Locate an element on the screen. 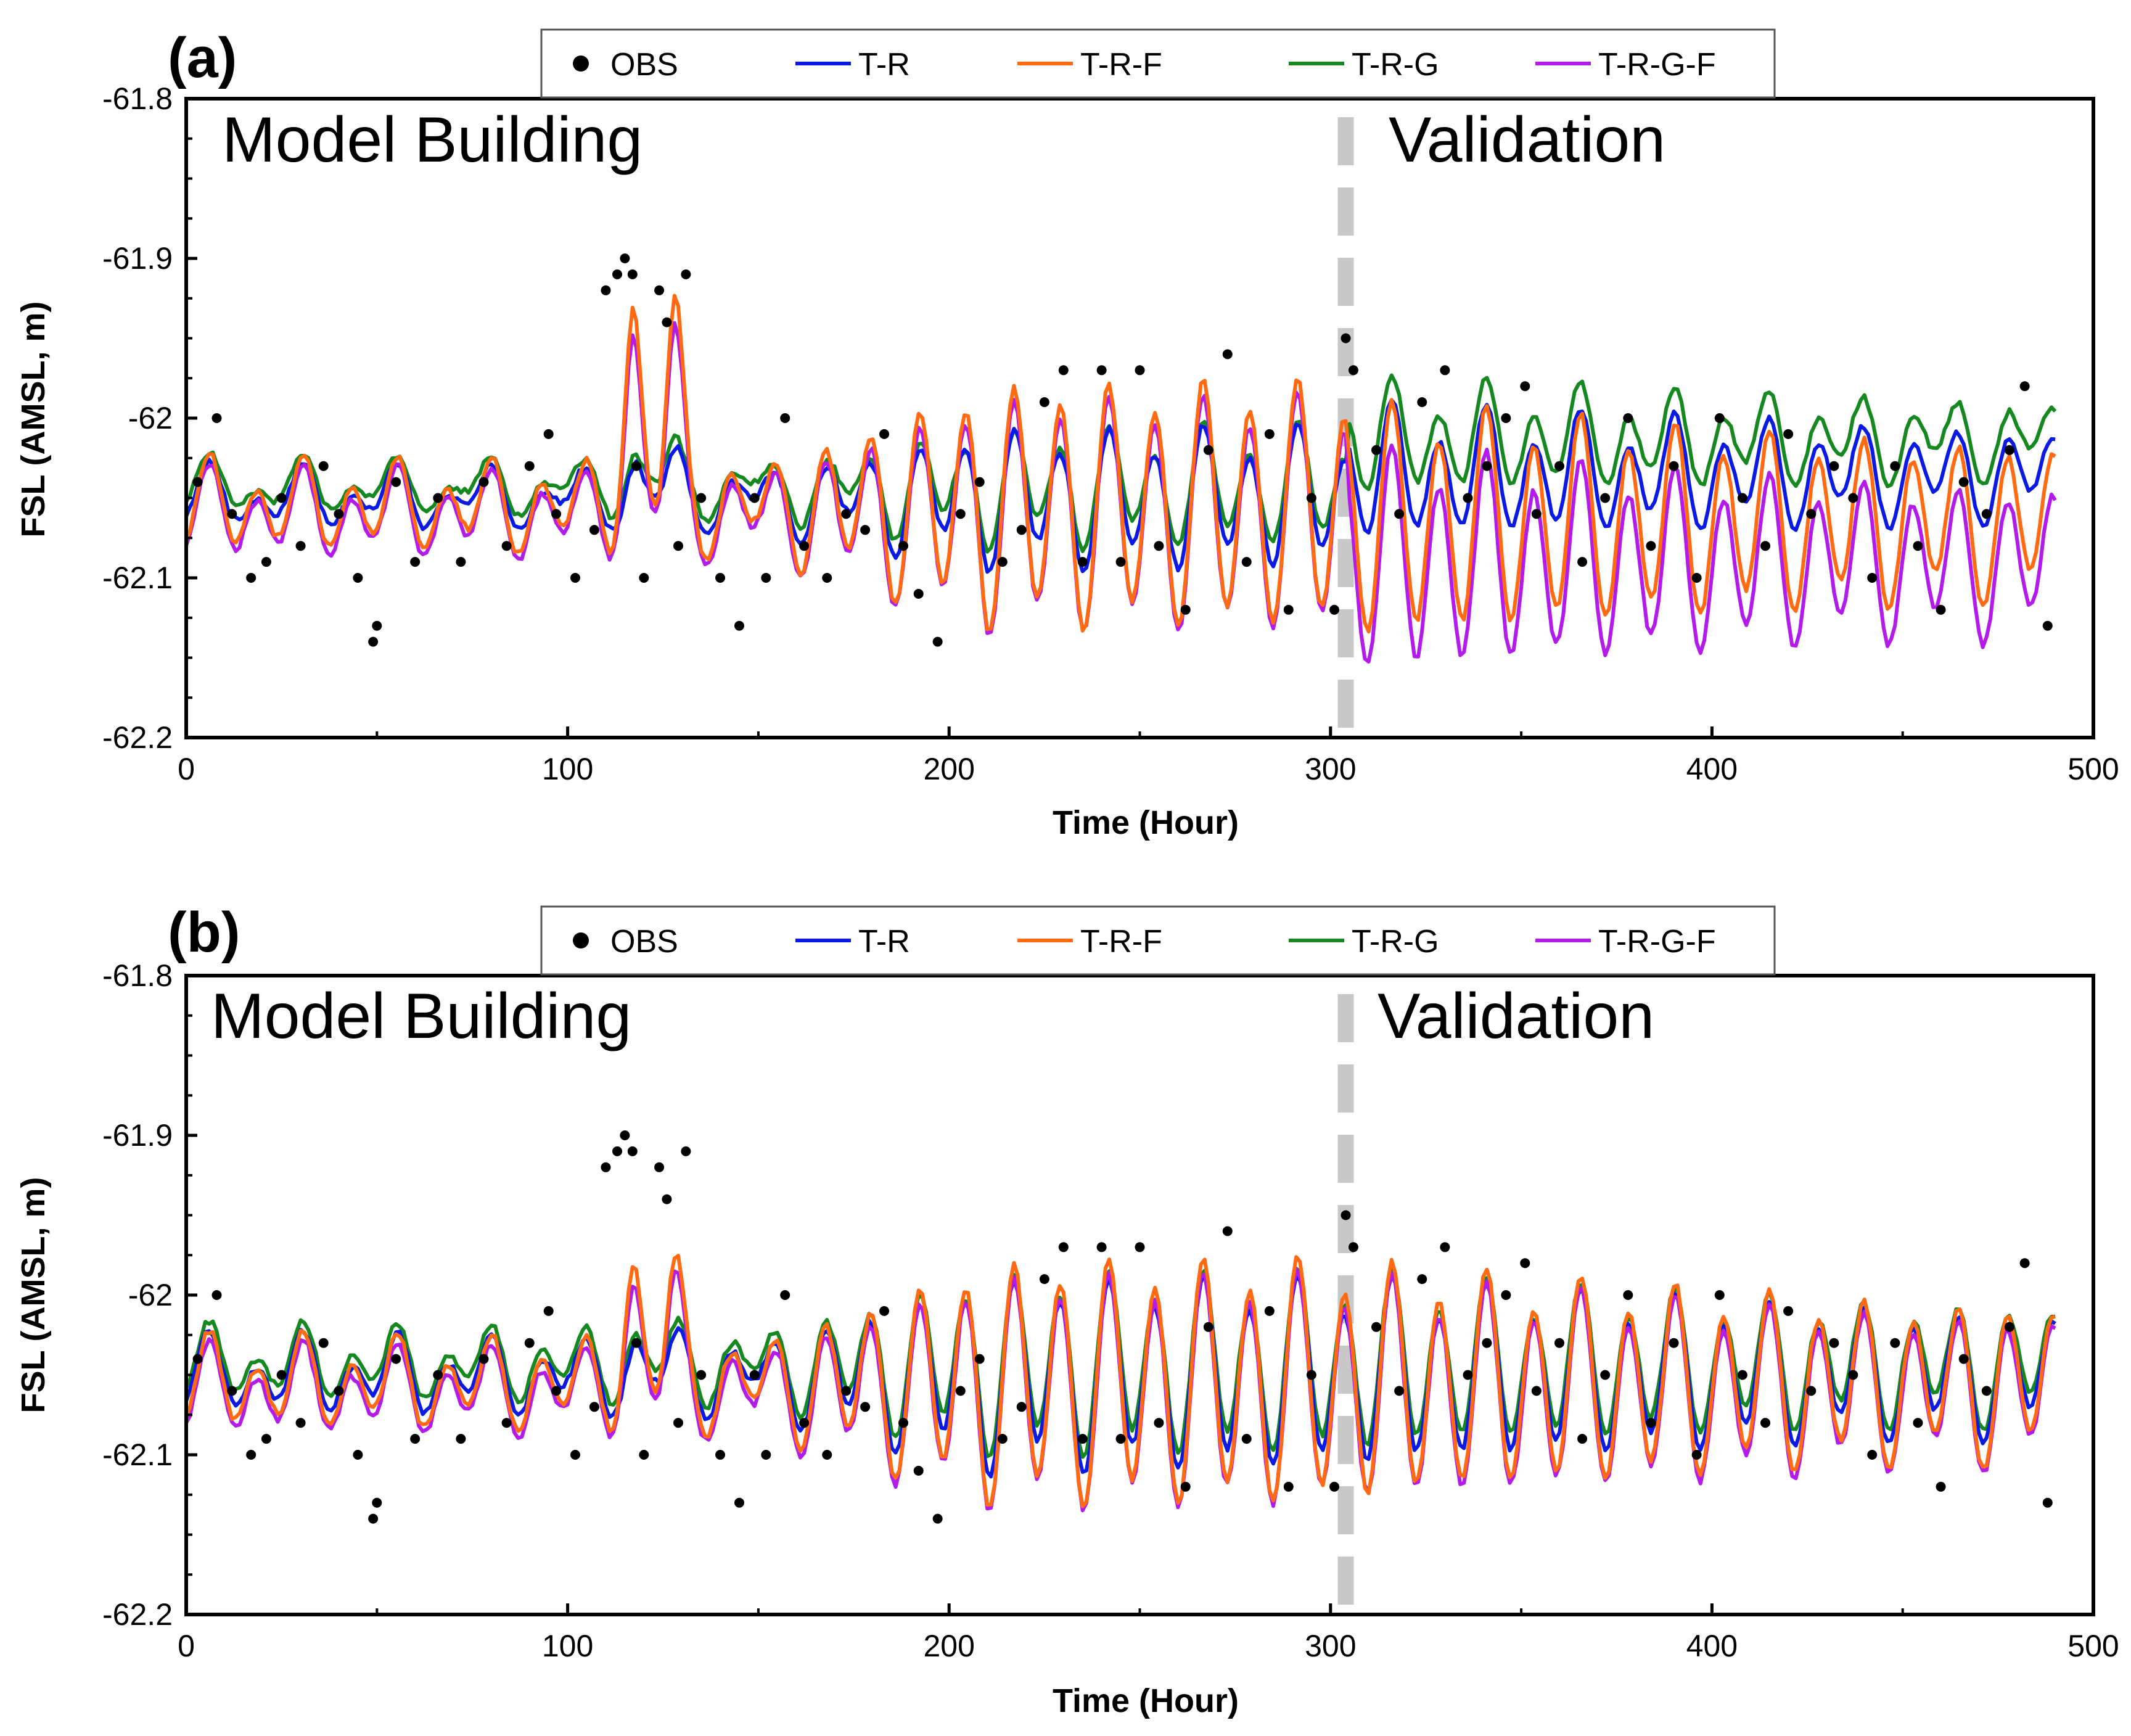 The width and height of the screenshot is (2131, 1736). legend-label-t-r-g: T-R-G is located at coordinates (1395, 65).